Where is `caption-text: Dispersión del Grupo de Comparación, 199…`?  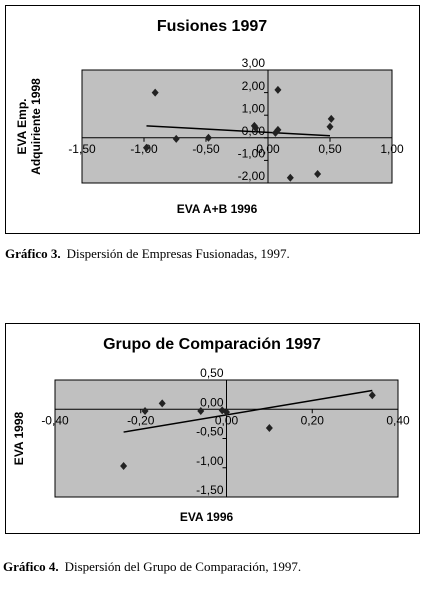
caption-text: Dispersión del Grupo de Comparación, 199… is located at coordinates (183, 566).